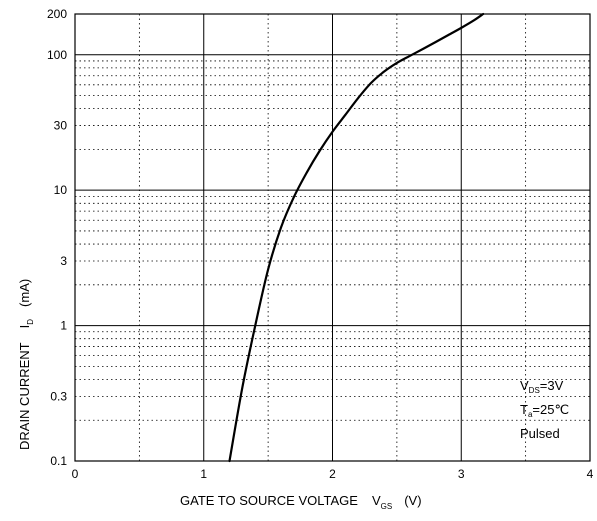 This screenshot has width=597, height=521. I want to click on y-tick-label: 0.3, so click(58, 396).